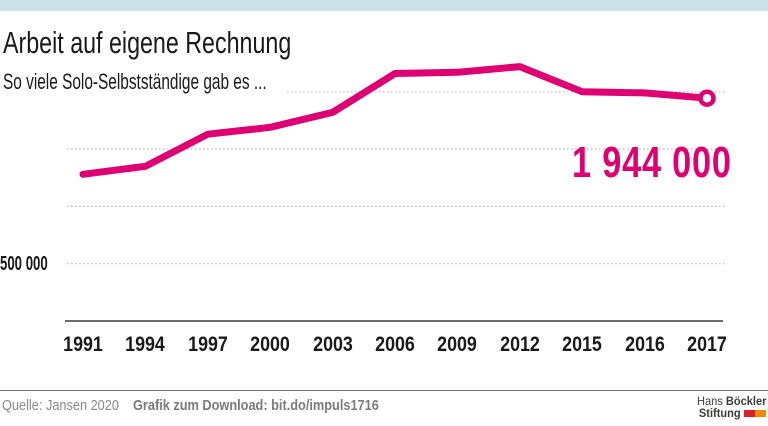 The width and height of the screenshot is (768, 426). Describe the element at coordinates (745, 401) in the screenshot. I see `logo-text-boeckler: Böckler` at that location.